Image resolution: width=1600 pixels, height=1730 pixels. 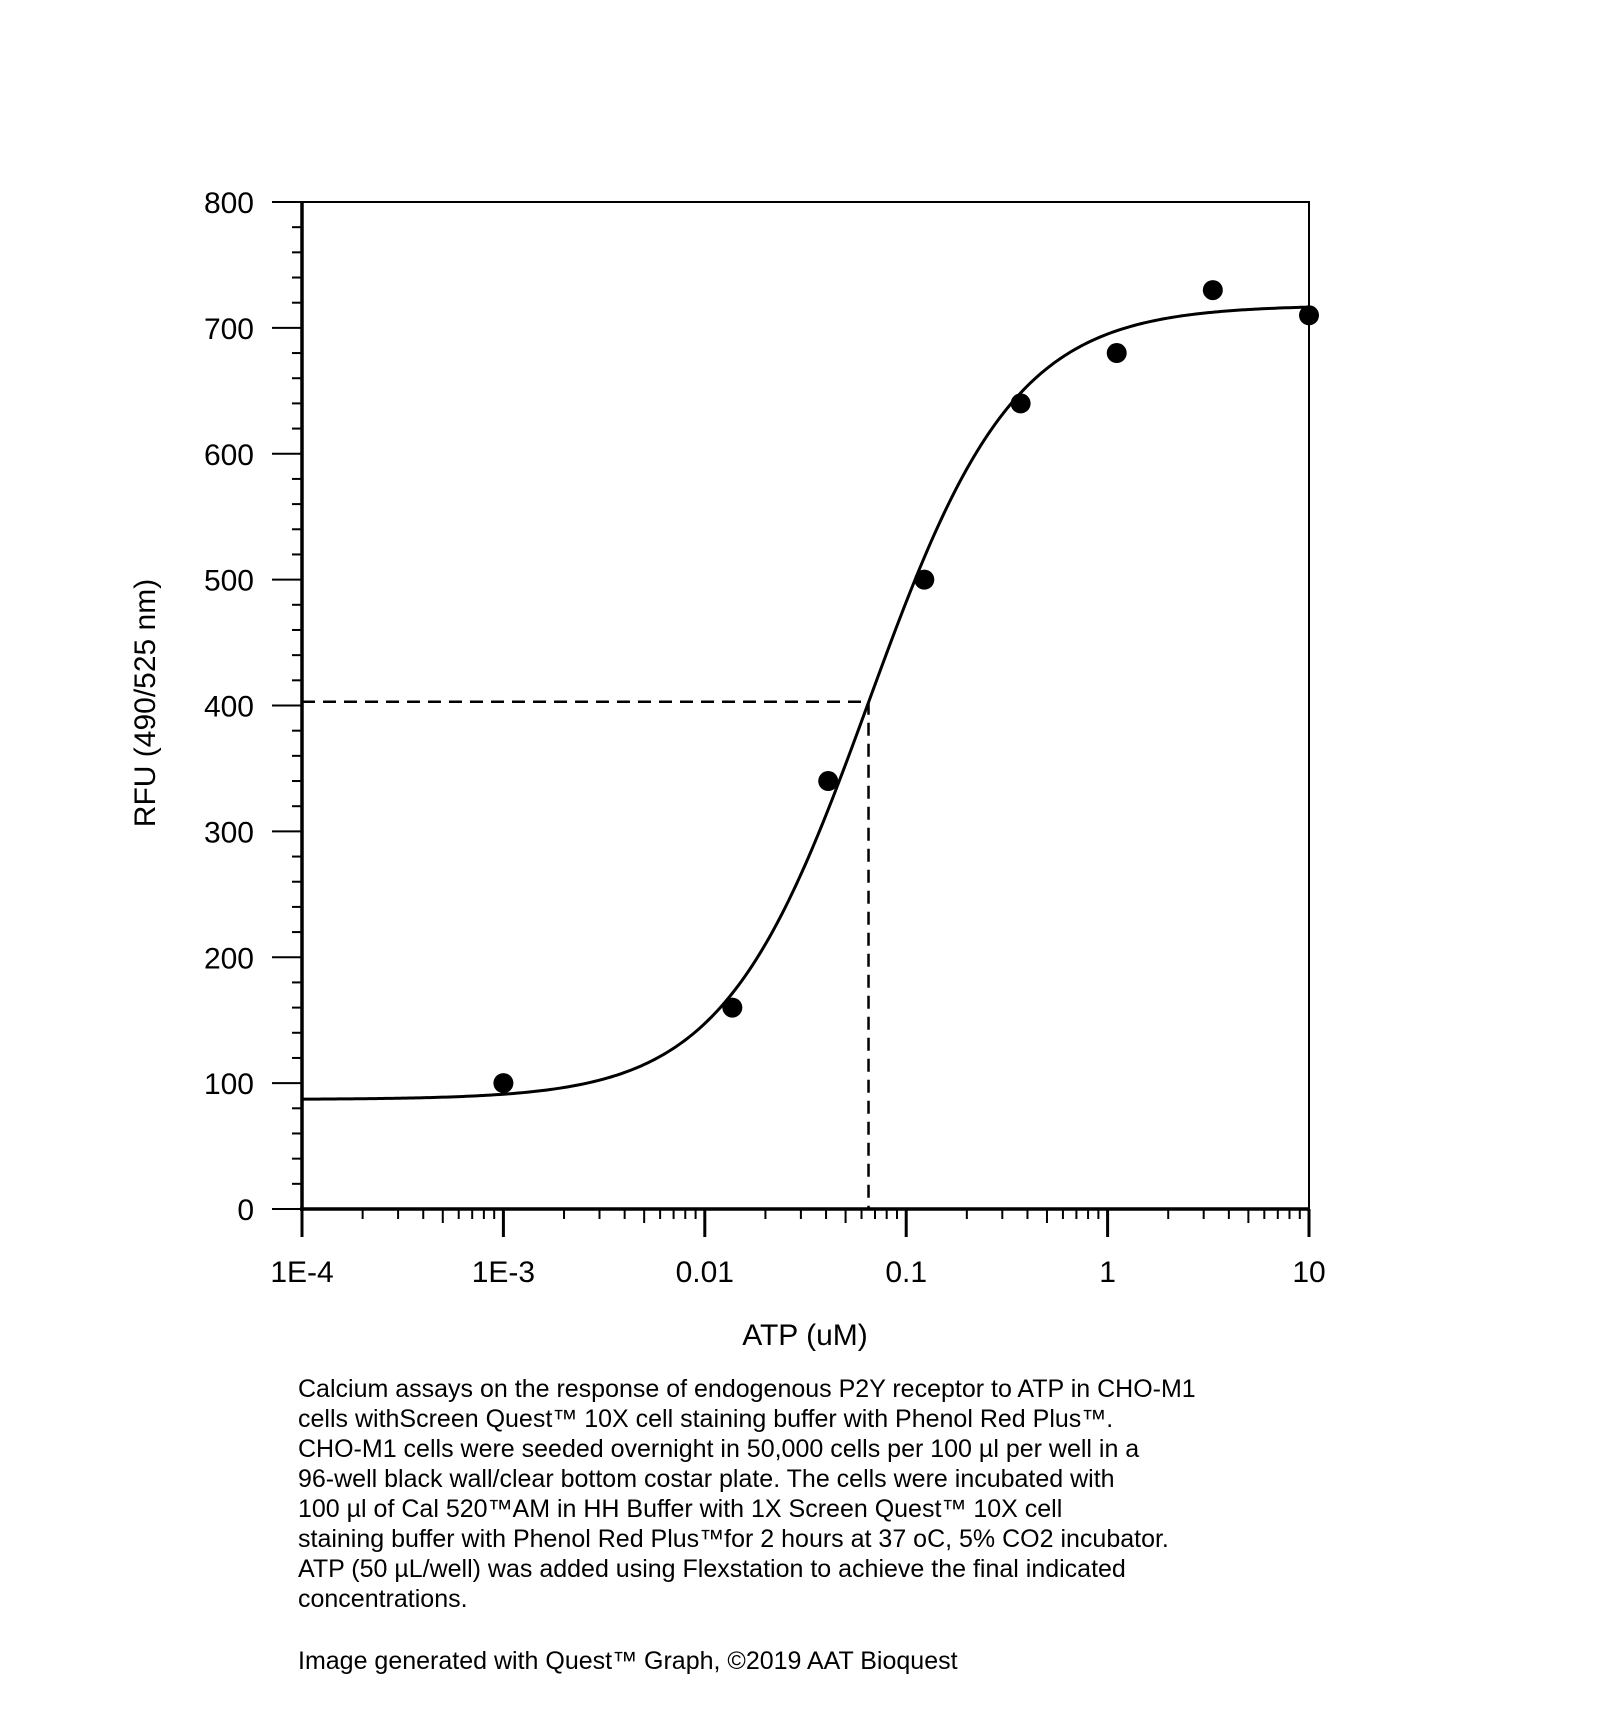 What do you see at coordinates (145, 703) in the screenshot?
I see `y-axis-title: RFU (490/525 nm)` at bounding box center [145, 703].